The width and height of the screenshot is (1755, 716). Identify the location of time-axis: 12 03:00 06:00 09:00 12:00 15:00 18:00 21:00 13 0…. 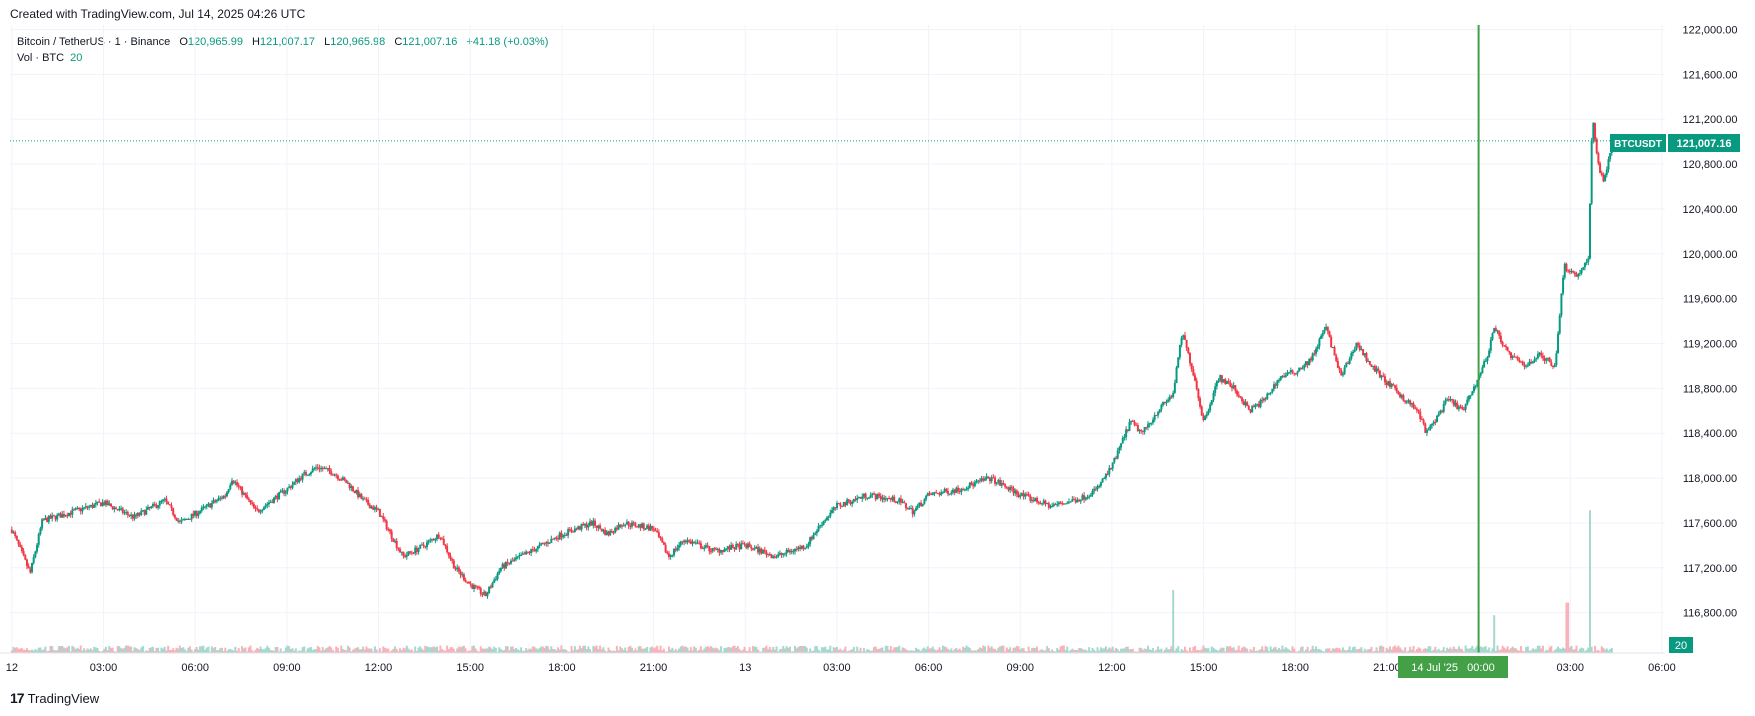
(841, 668).